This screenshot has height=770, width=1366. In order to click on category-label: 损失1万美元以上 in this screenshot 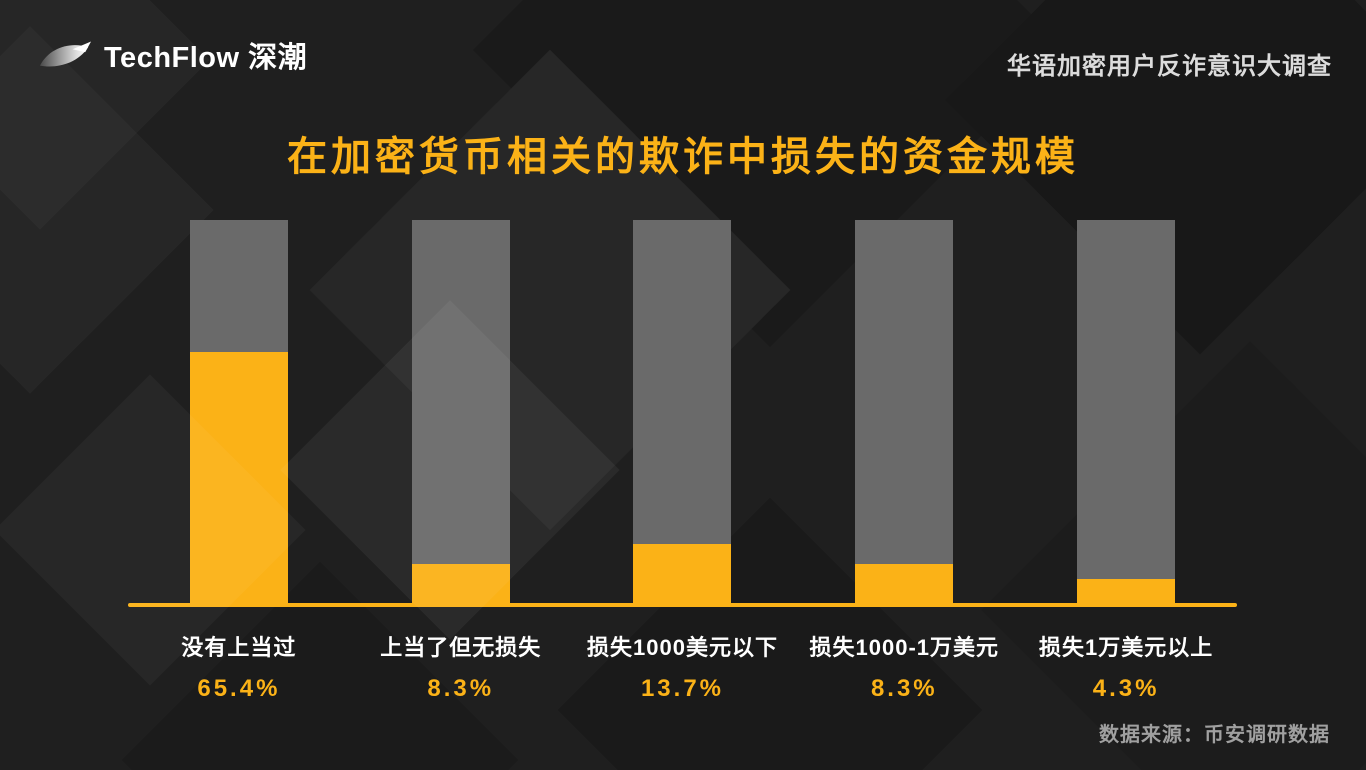, I will do `click(1126, 647)`.